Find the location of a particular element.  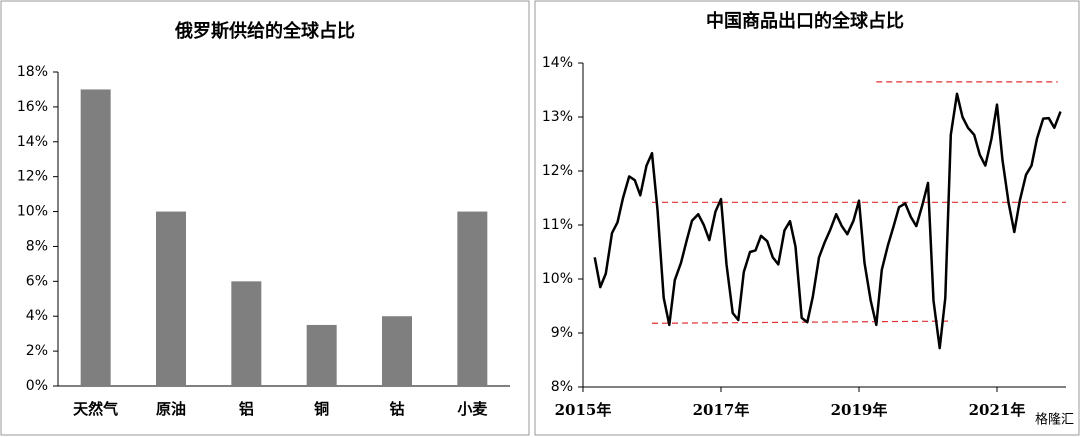

y-tick-label: 13% is located at coordinates (557, 117).